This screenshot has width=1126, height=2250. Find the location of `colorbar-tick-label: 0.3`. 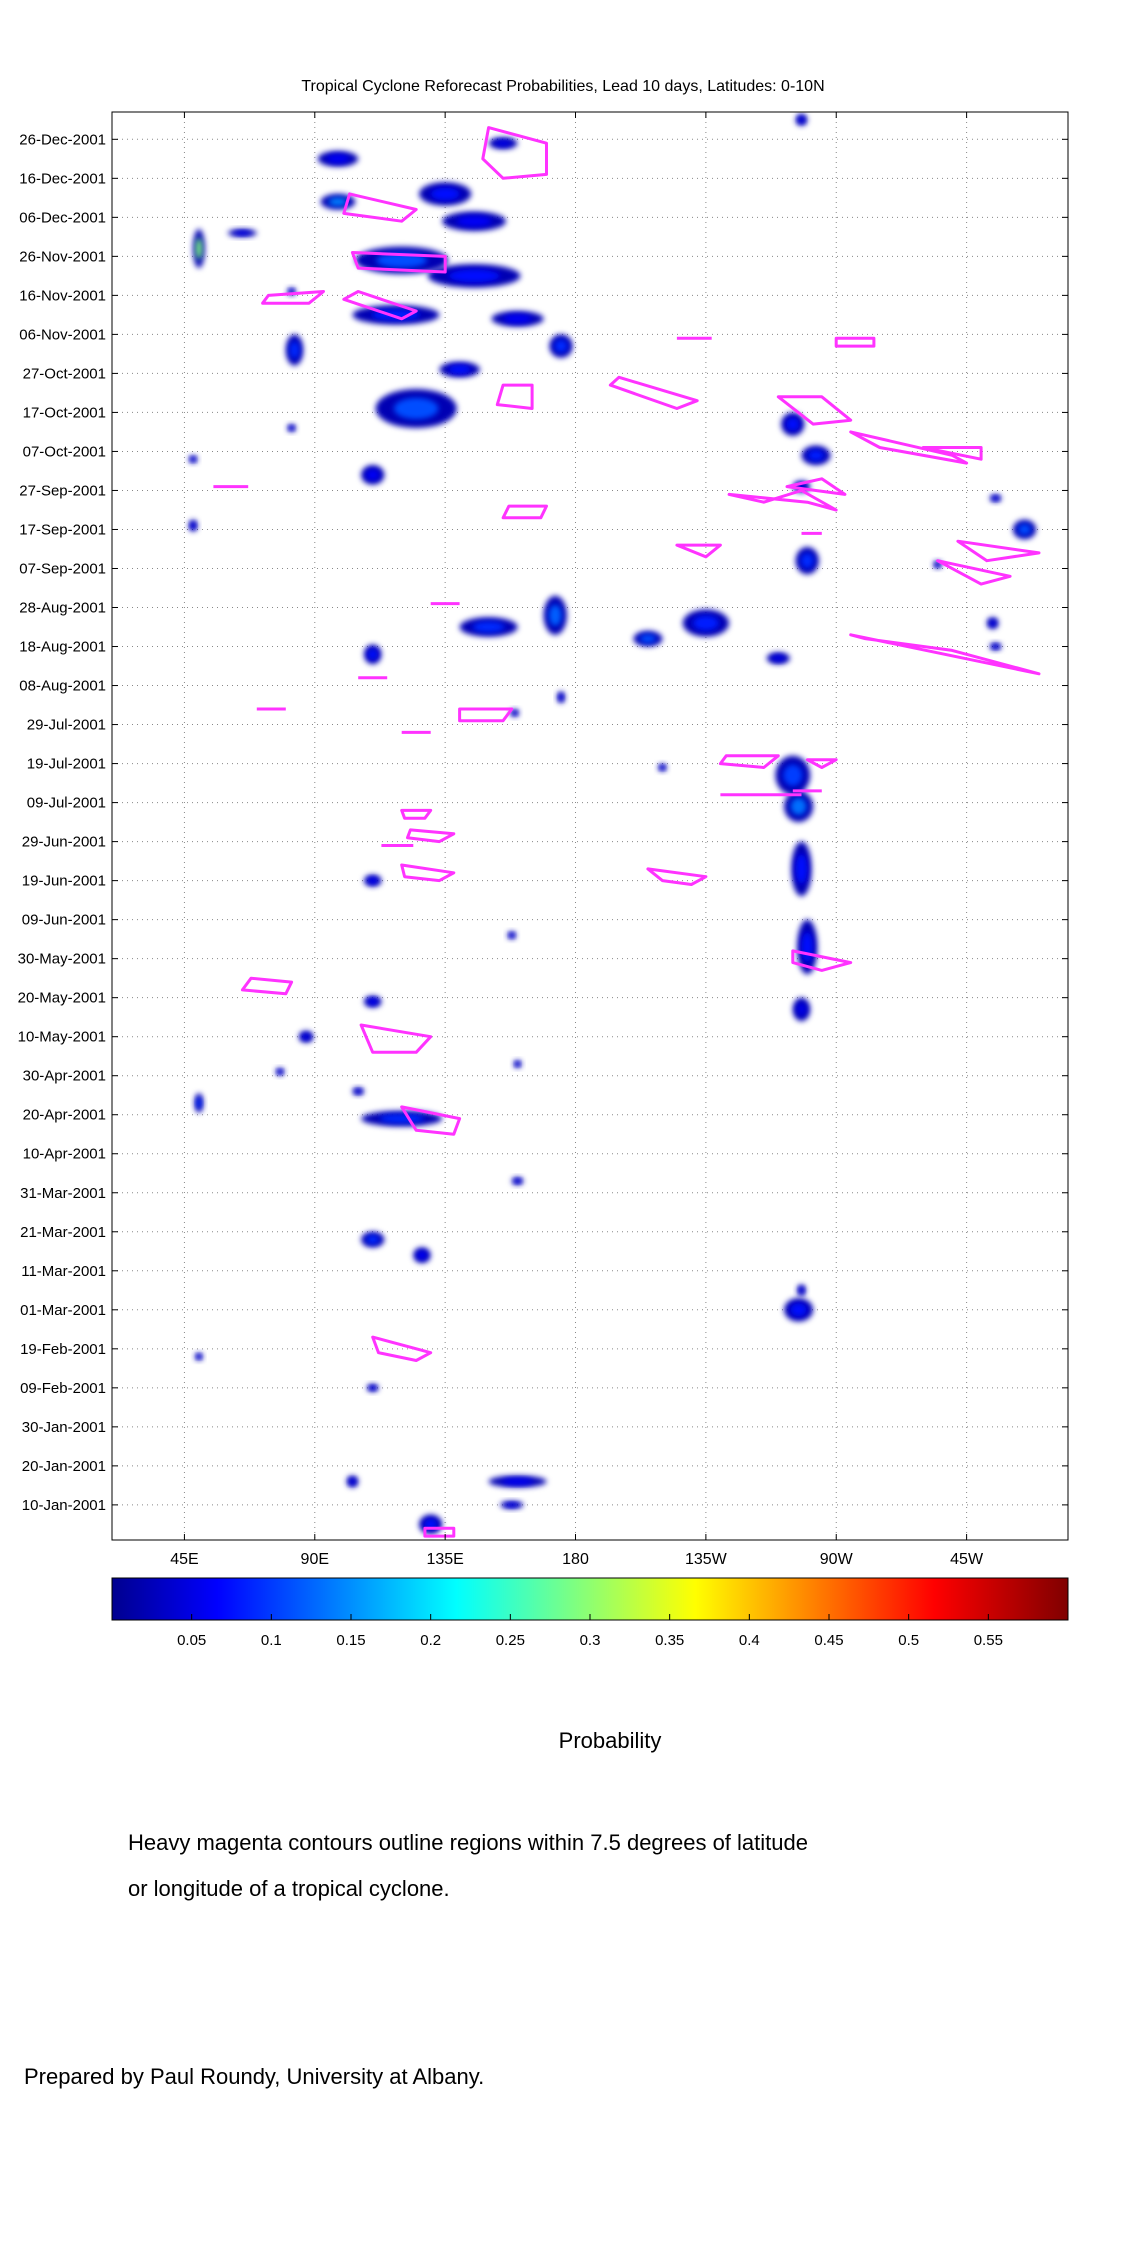

colorbar-tick-label: 0.3 is located at coordinates (590, 1640).